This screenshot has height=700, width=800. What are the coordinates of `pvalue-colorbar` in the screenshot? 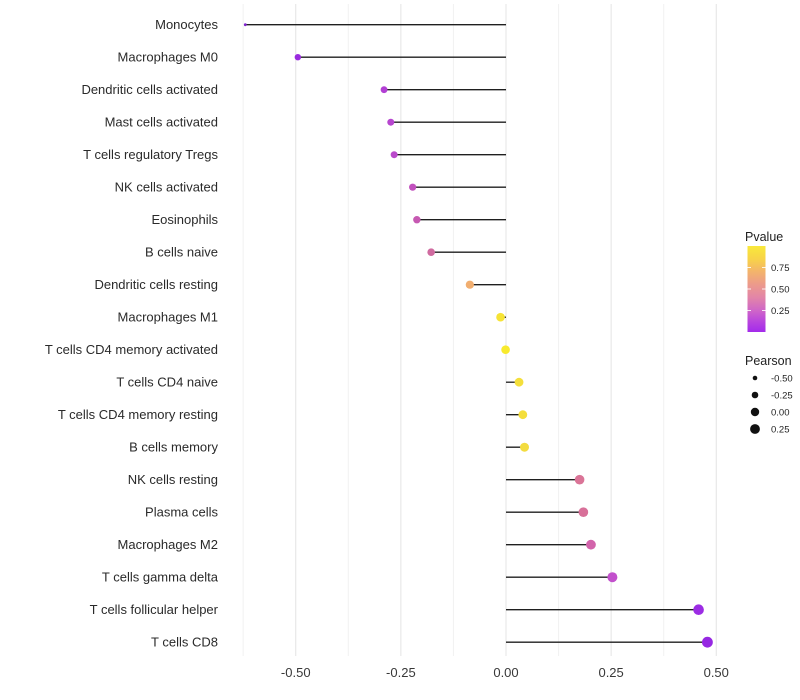 It's located at (756, 289).